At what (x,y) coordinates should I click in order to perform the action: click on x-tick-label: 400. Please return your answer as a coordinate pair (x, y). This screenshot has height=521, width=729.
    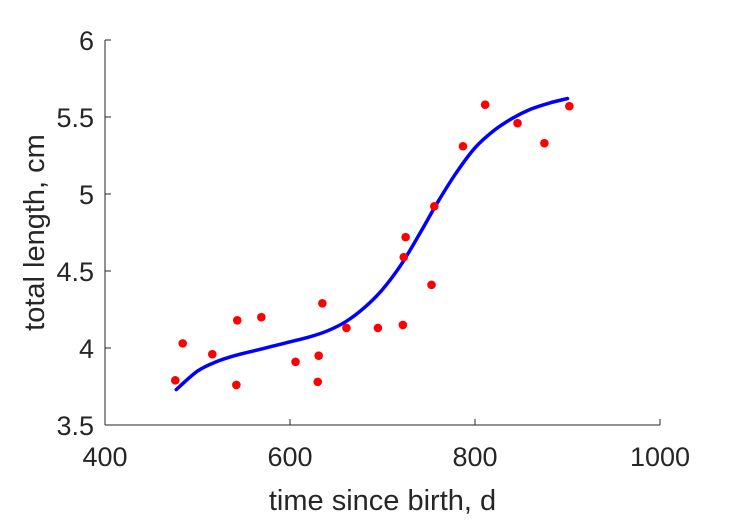
    Looking at the image, I should click on (104, 457).